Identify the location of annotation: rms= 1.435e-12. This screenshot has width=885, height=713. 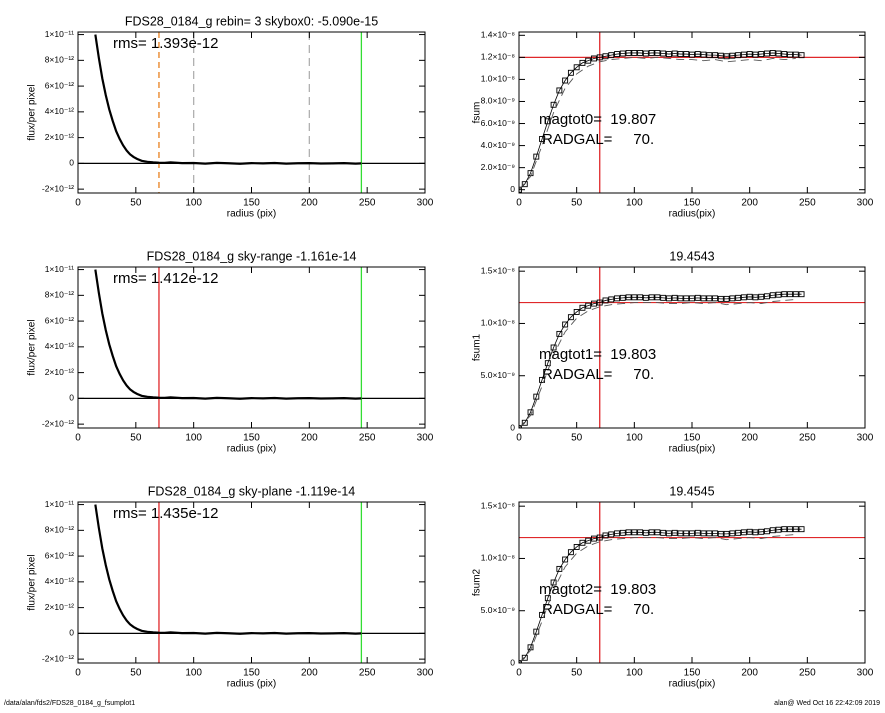
(165, 513).